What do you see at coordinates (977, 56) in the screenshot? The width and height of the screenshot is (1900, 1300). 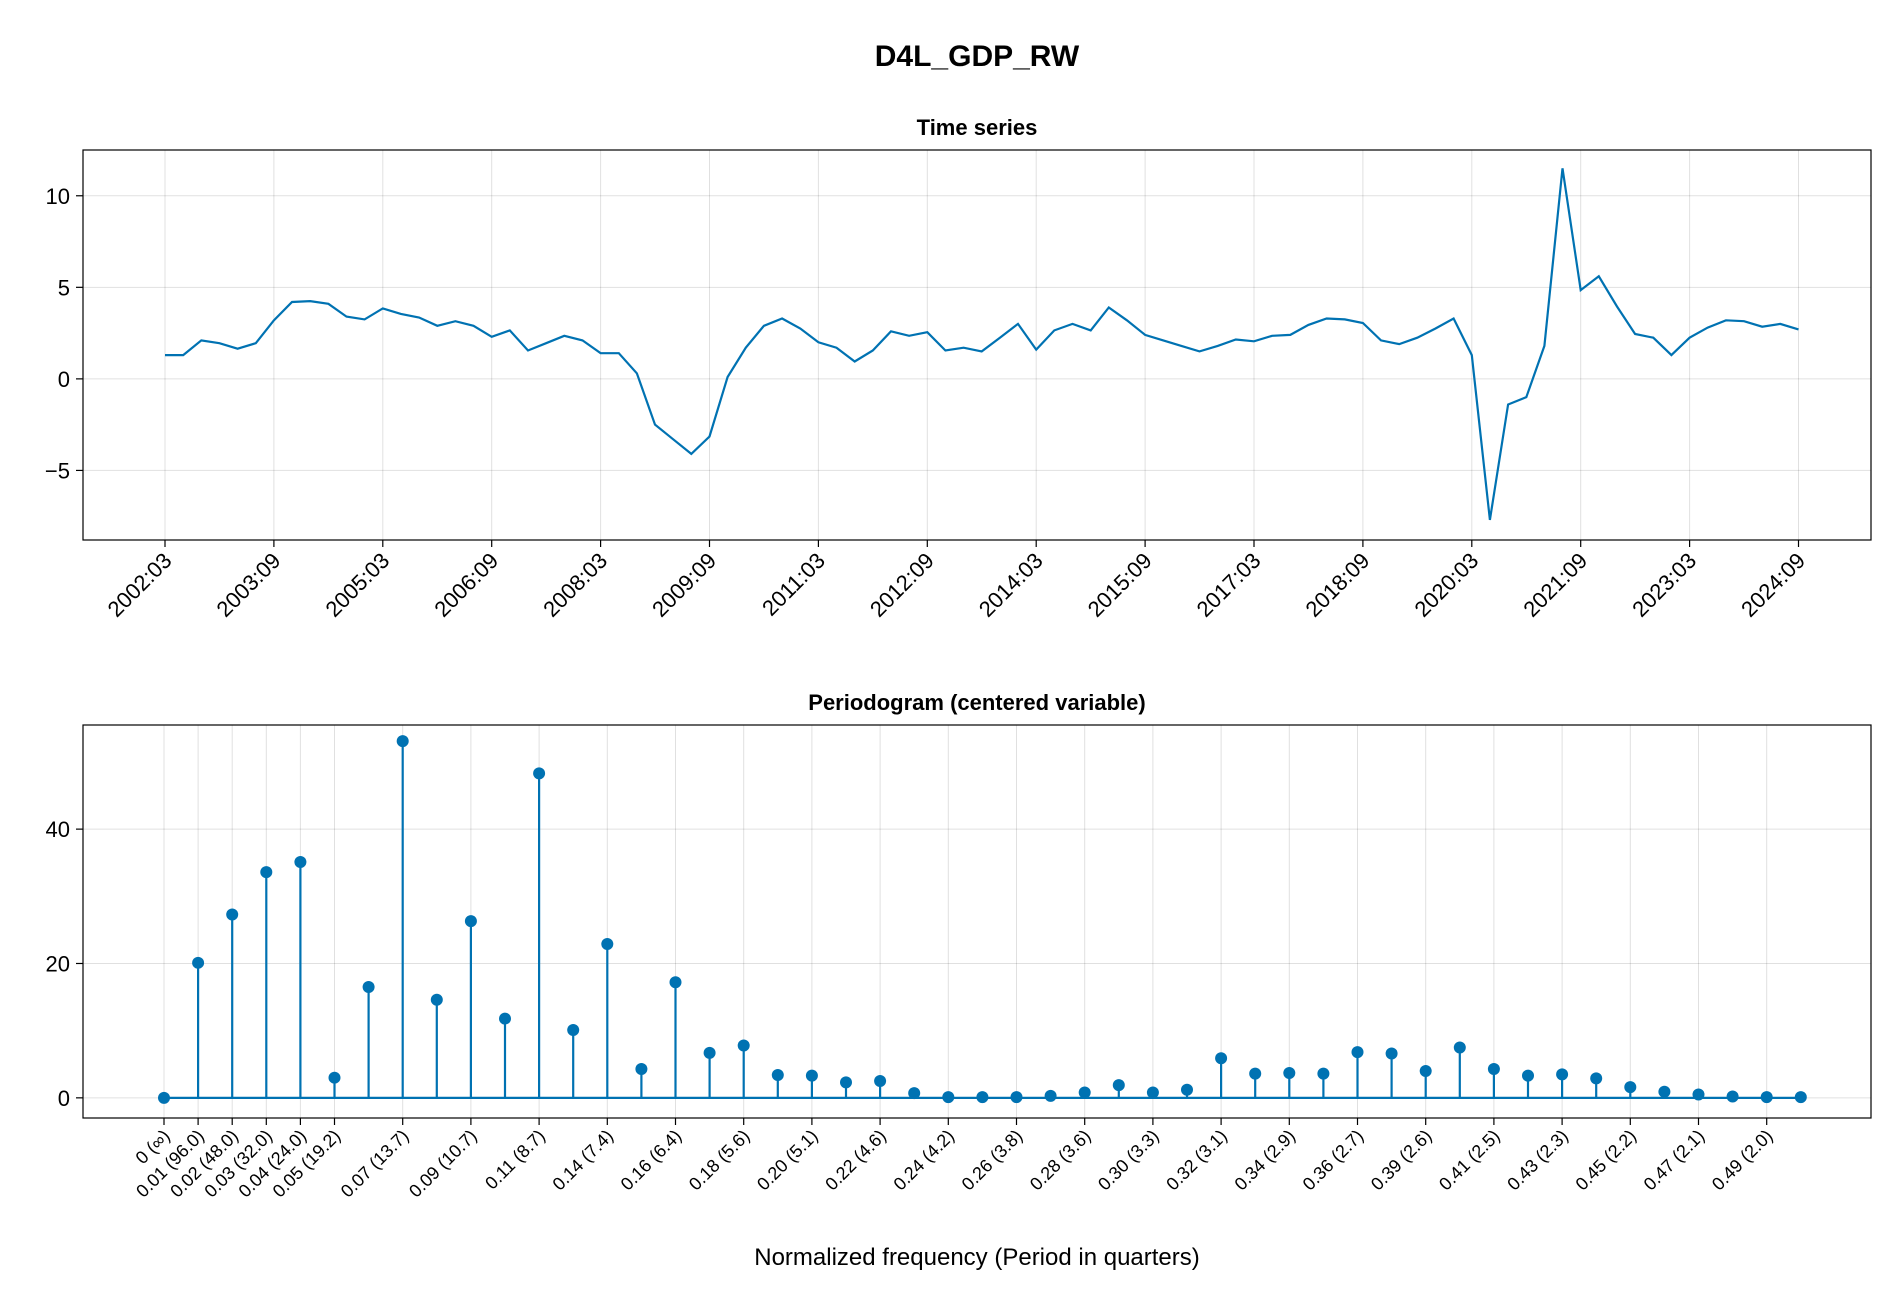 I see `figure-title: D4L_GDP_RW` at bounding box center [977, 56].